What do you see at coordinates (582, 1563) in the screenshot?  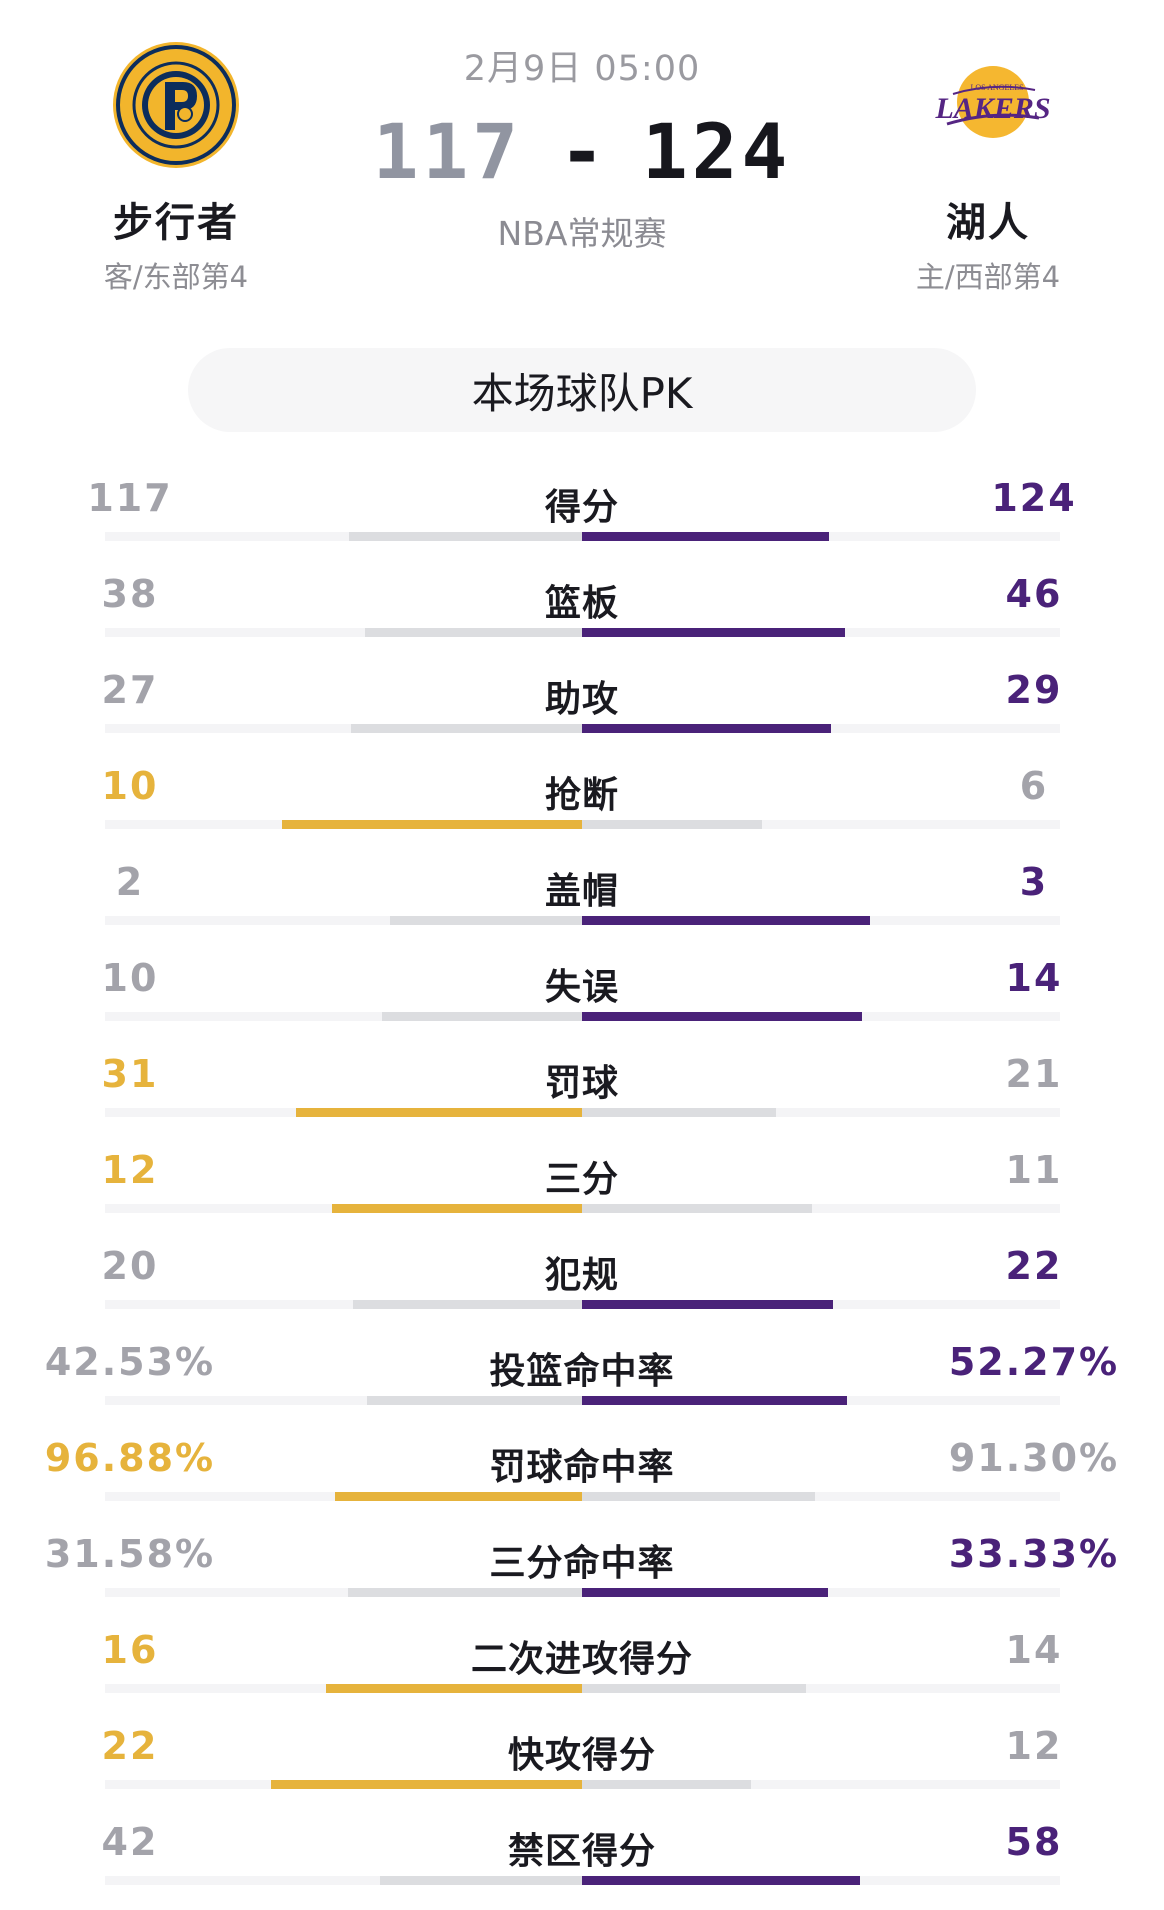 I see `stat-label: 三分命中率` at bounding box center [582, 1563].